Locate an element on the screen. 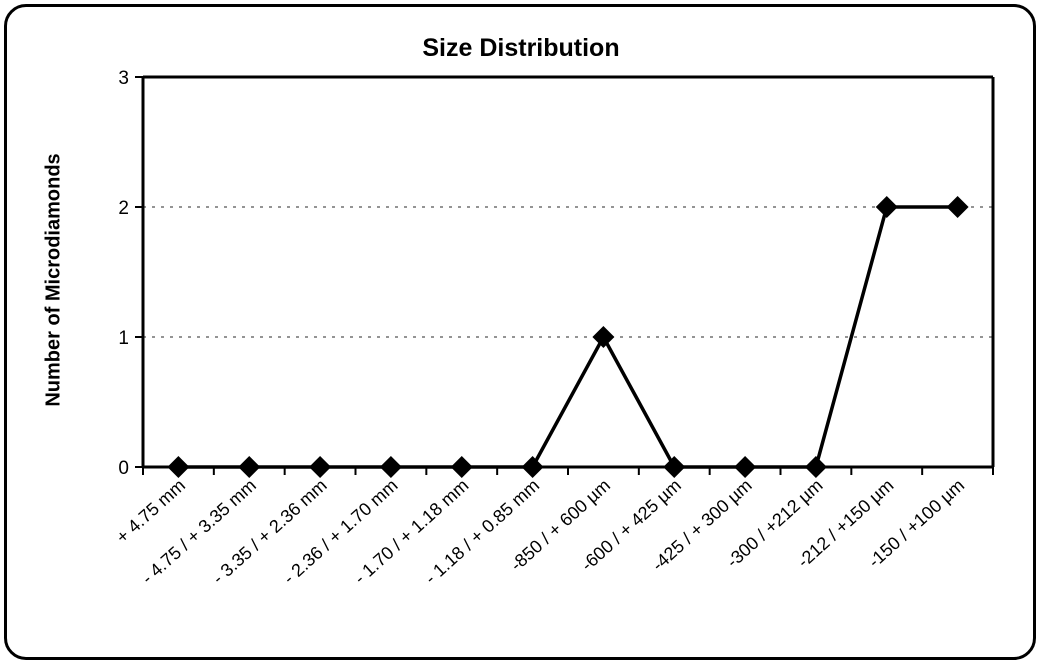 This screenshot has width=1042, height=666. y-tick-label-2: 2 is located at coordinates (123, 208).